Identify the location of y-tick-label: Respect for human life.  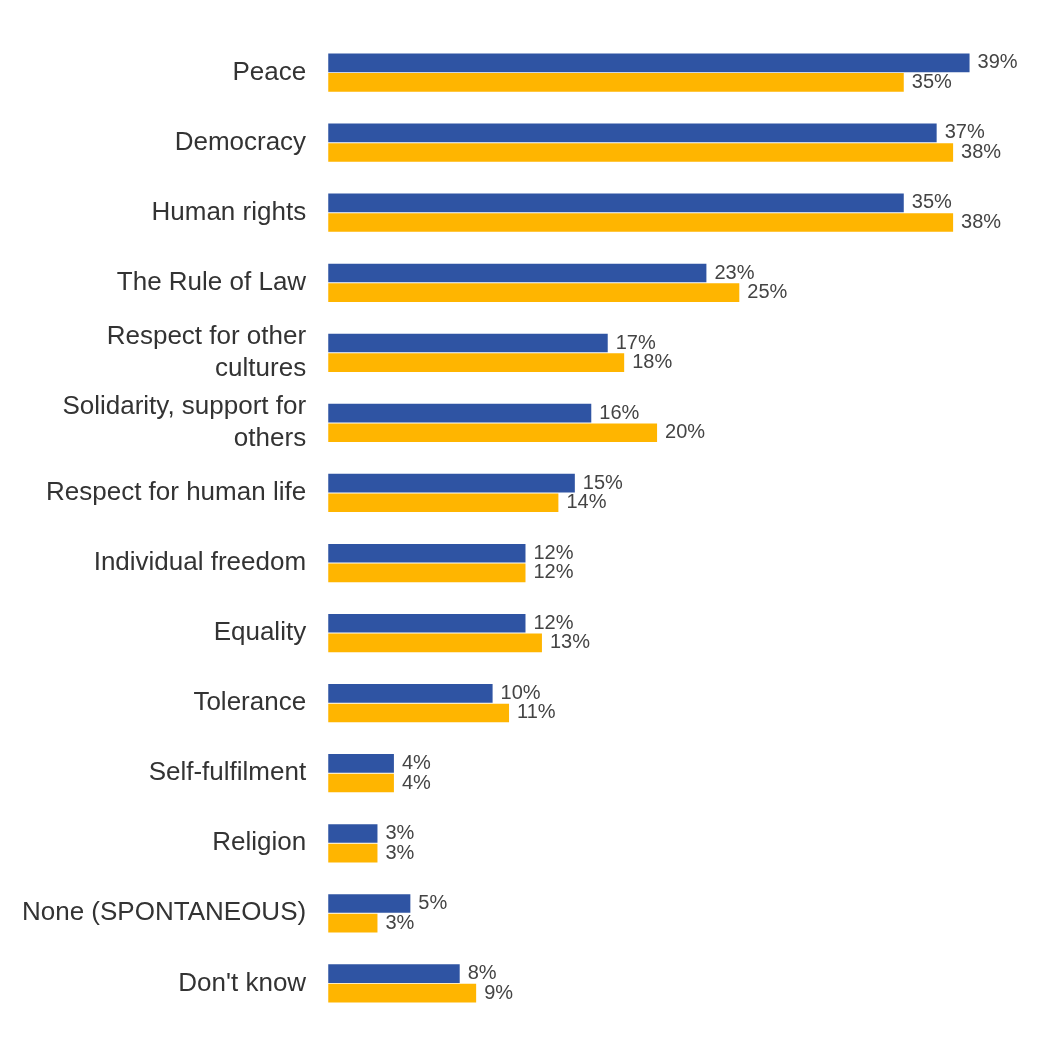
(176, 491).